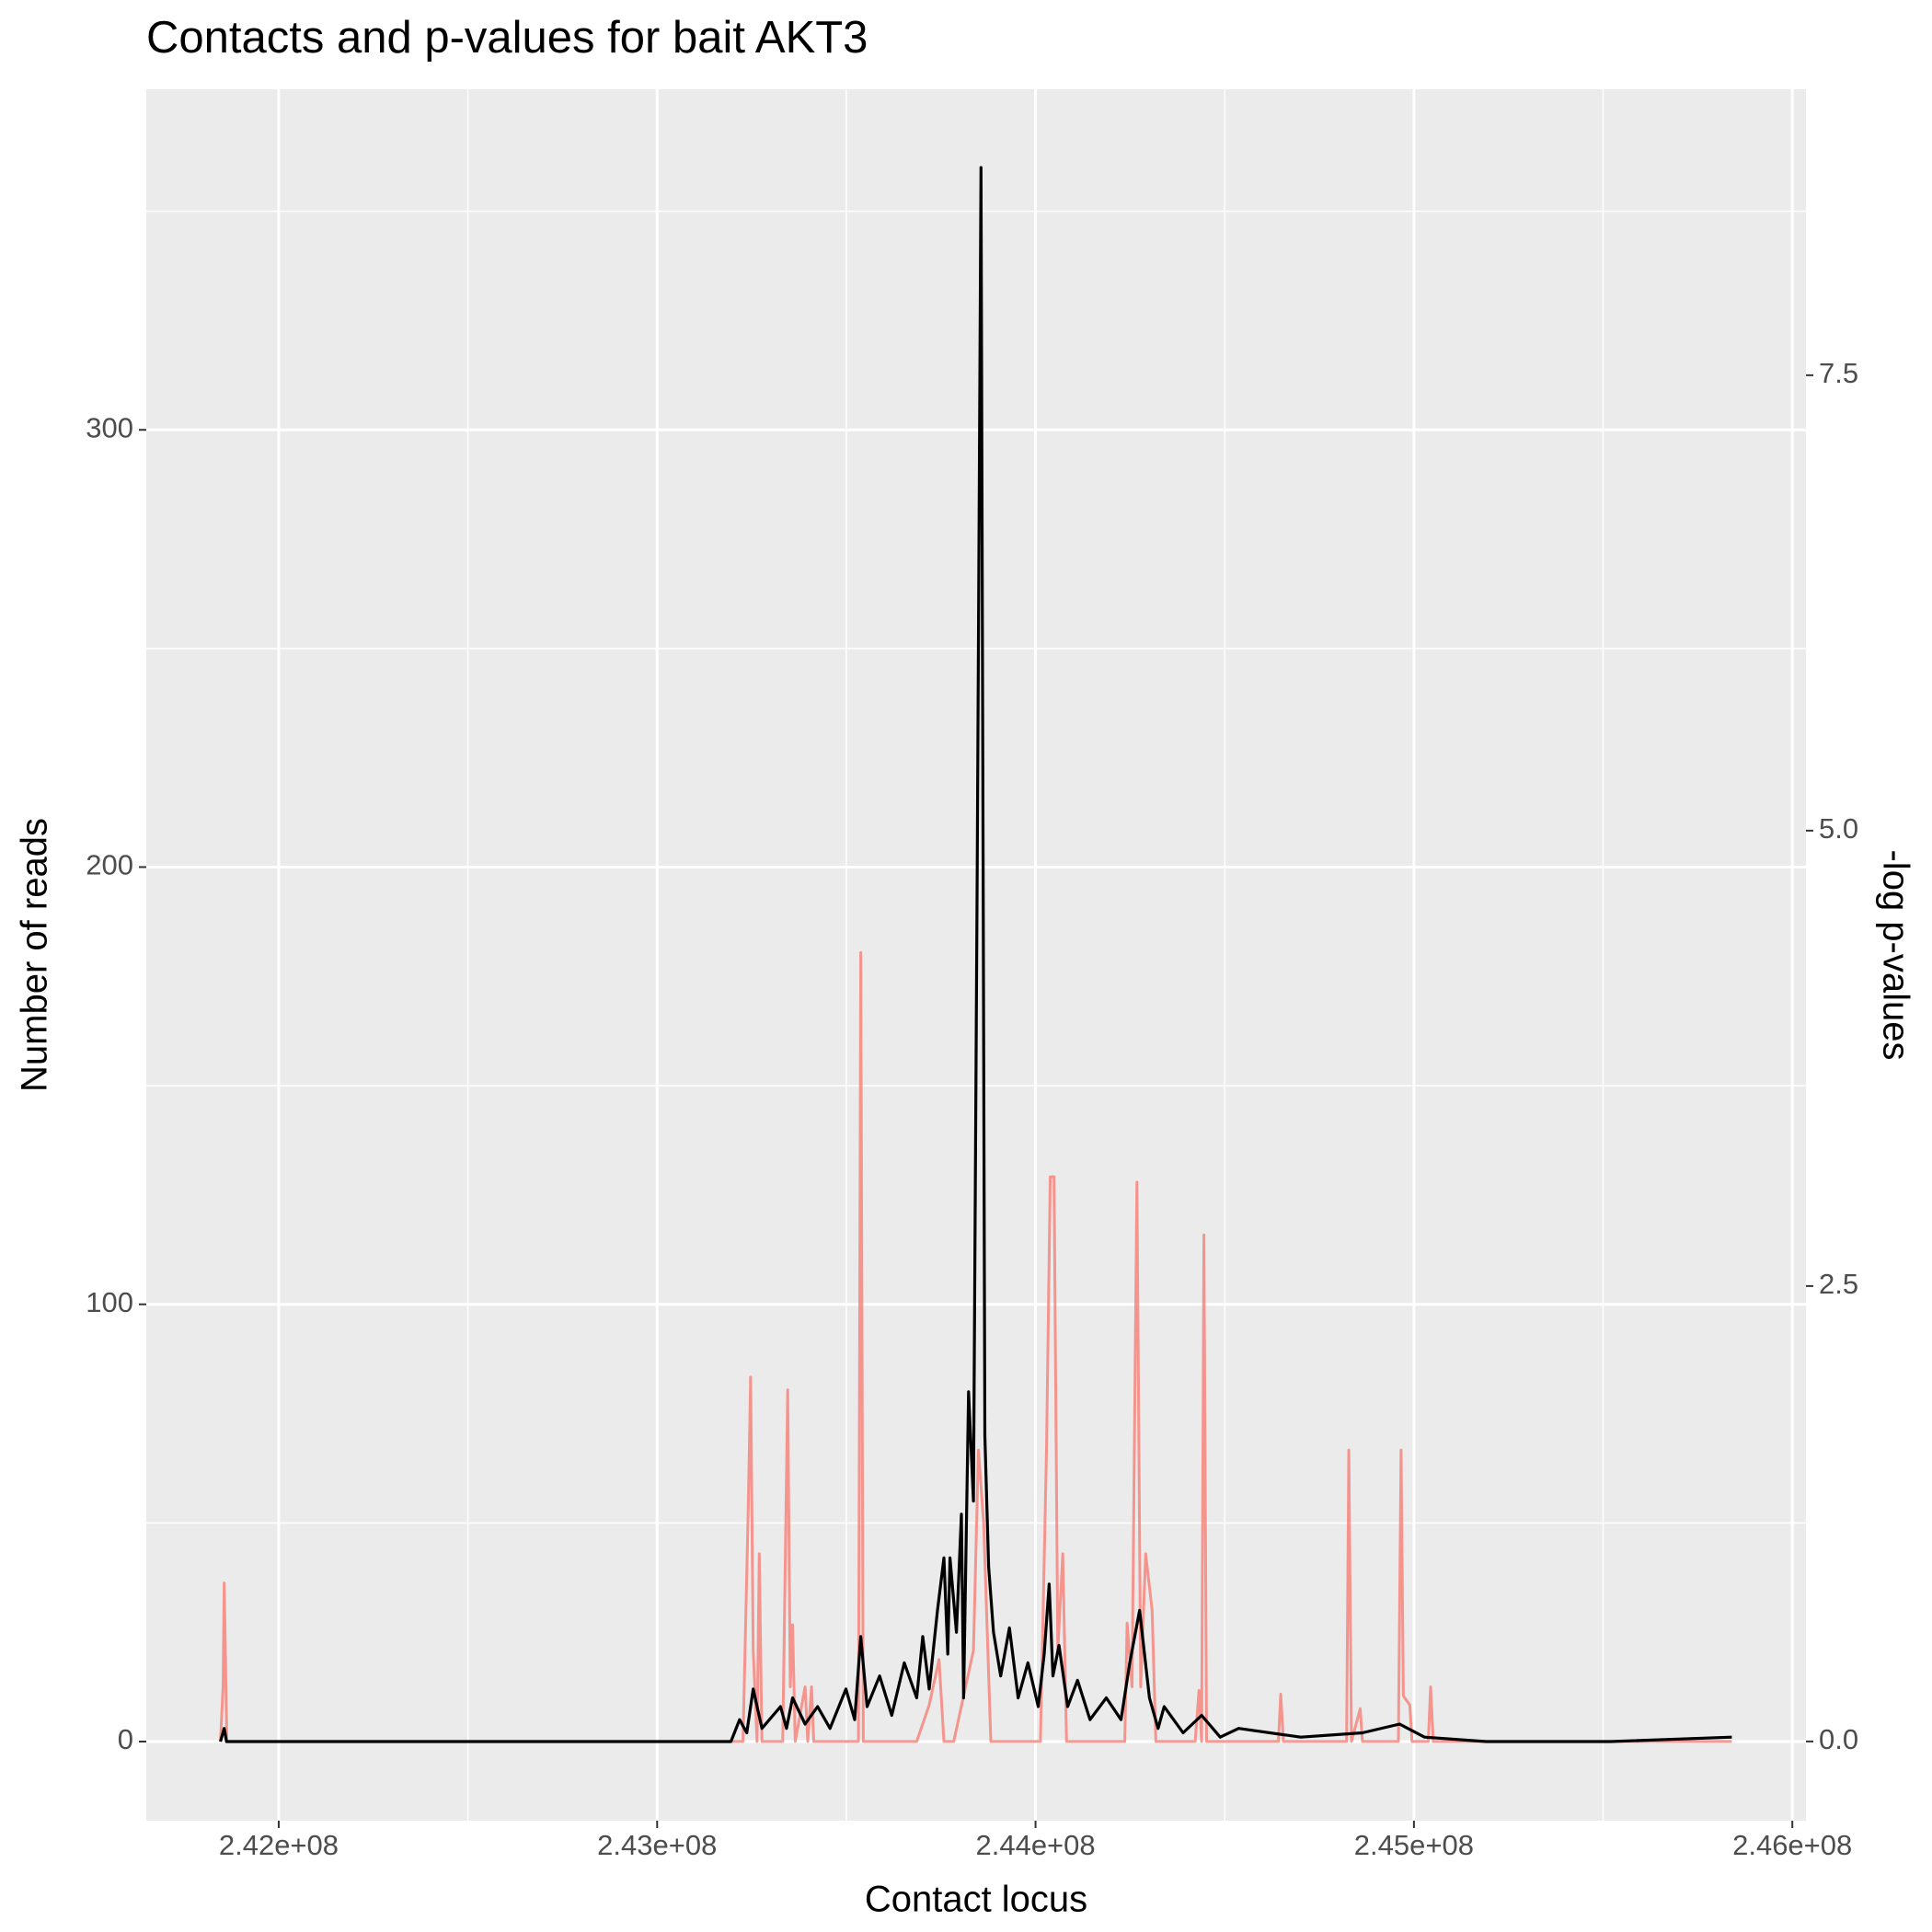 This screenshot has width=1932, height=1932. Describe the element at coordinates (35, 955) in the screenshot. I see `y-axis-title: Number of reads` at that location.